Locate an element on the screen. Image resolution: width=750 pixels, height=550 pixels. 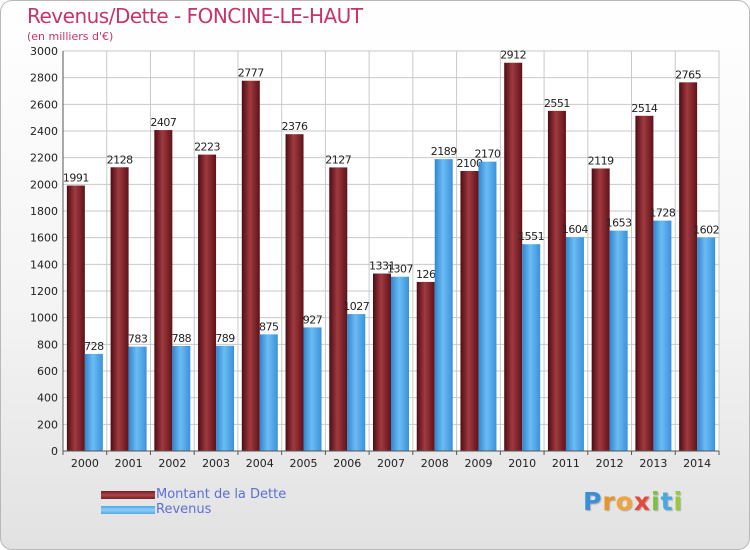
logo-letter: o is located at coordinates (624, 501).